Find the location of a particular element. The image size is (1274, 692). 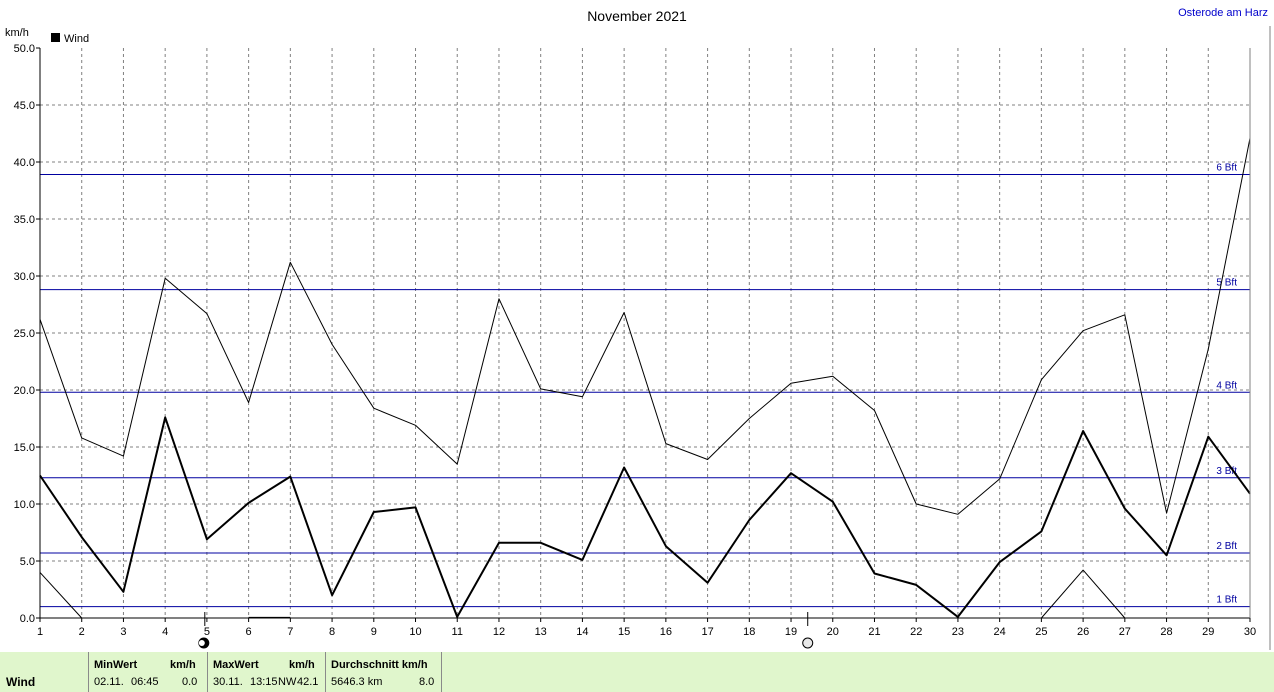

y-tick-label: 45.0 is located at coordinates (24, 106).